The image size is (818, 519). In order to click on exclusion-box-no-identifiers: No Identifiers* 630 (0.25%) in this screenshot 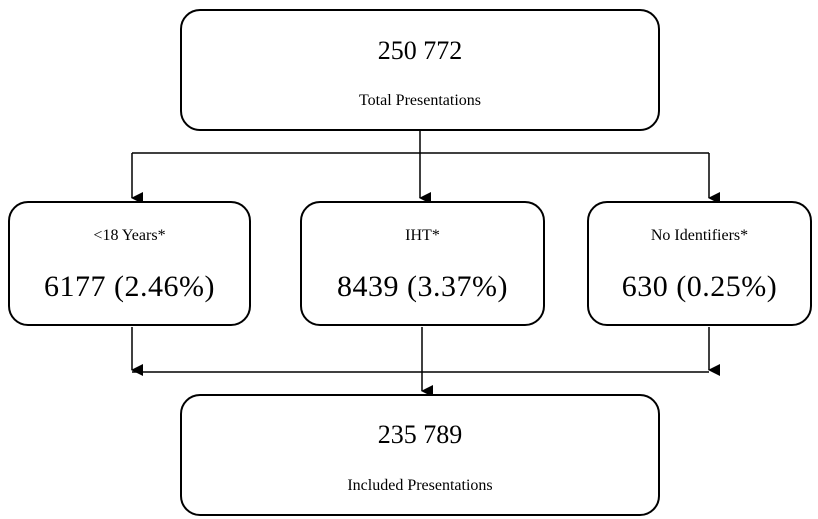, I will do `click(699, 263)`.